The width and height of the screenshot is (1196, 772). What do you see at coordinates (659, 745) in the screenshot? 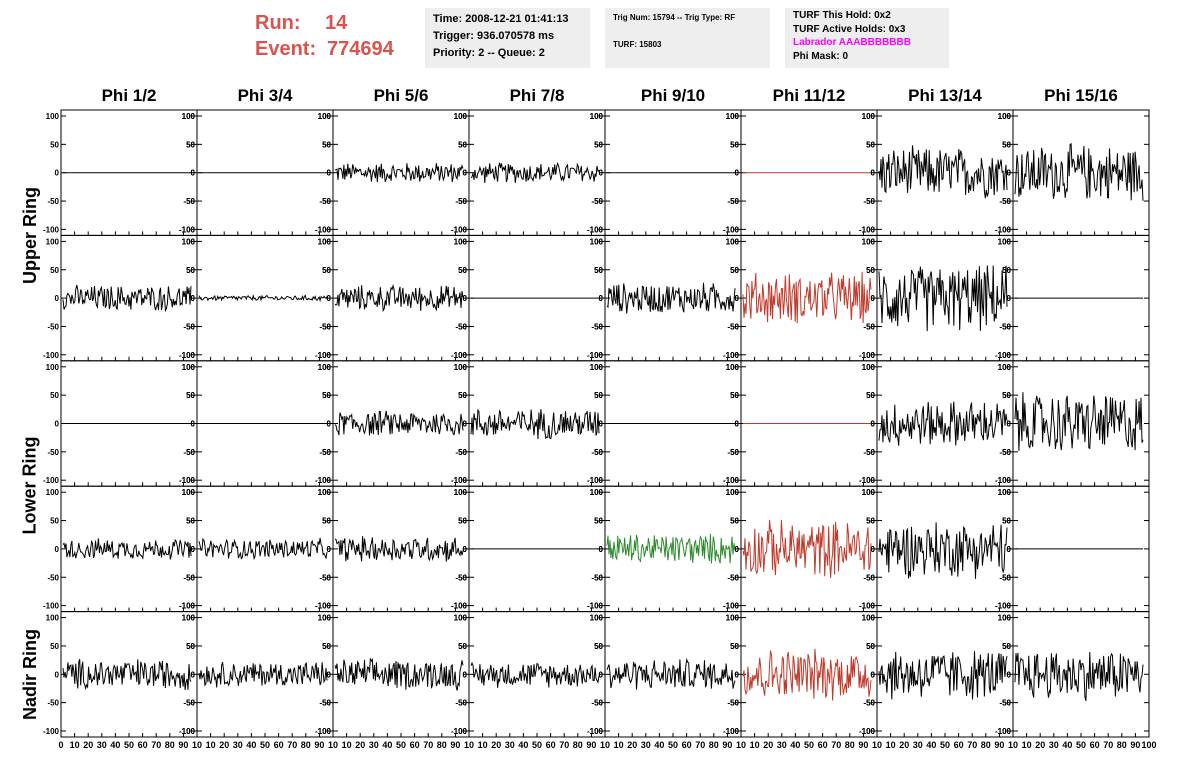
I see `x-tick-label: 40` at bounding box center [659, 745].